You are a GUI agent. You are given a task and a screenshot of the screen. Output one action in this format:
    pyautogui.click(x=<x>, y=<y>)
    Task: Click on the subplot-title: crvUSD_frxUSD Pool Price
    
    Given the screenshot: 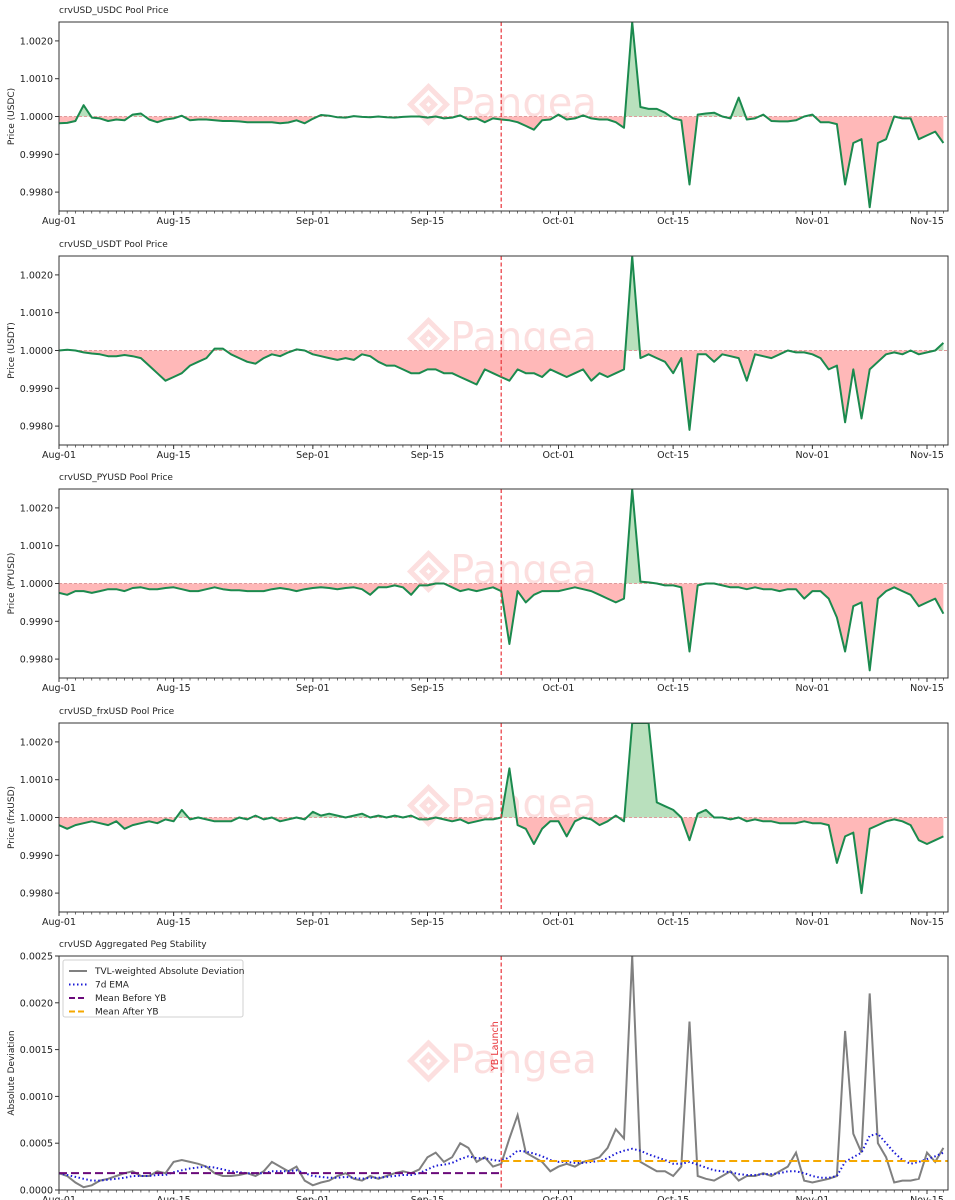 What is the action you would take?
    pyautogui.click(x=117, y=712)
    